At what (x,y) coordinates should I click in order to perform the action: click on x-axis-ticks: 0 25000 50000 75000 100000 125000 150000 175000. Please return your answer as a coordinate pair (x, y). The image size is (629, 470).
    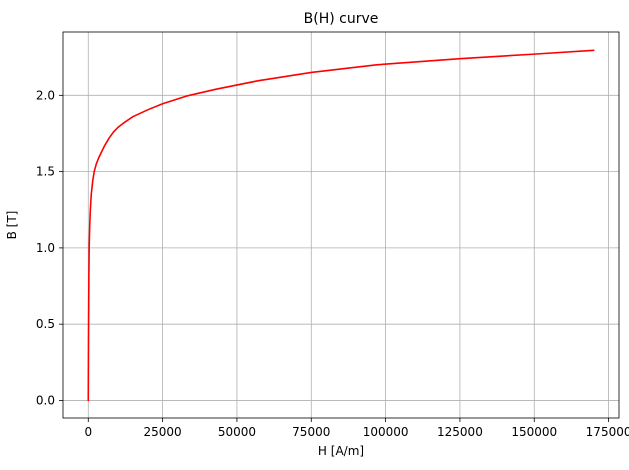
    Looking at the image, I should click on (356, 428).